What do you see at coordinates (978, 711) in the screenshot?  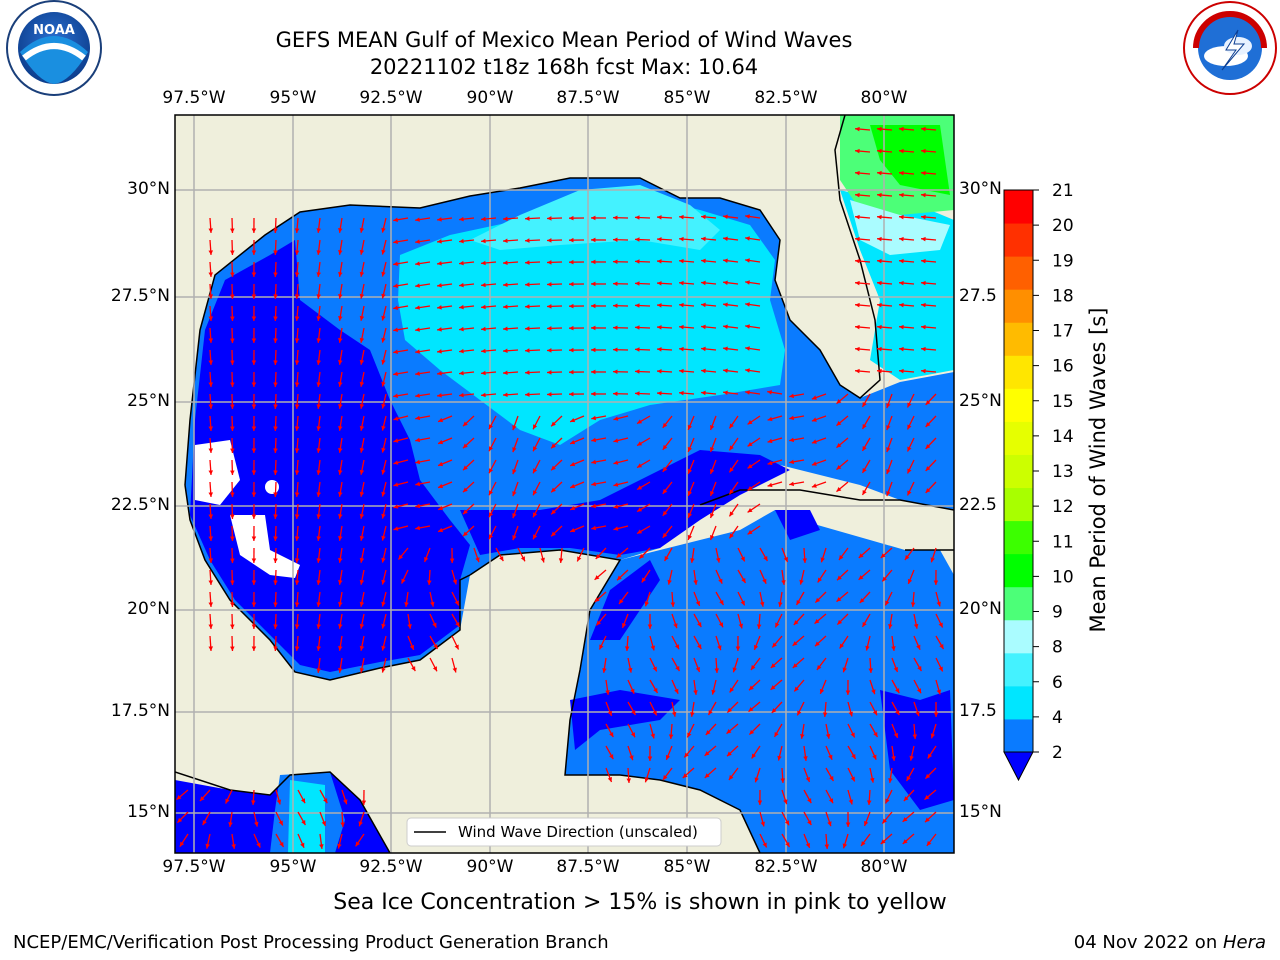 I see `lat-tick-label-right: 17.5` at bounding box center [978, 711].